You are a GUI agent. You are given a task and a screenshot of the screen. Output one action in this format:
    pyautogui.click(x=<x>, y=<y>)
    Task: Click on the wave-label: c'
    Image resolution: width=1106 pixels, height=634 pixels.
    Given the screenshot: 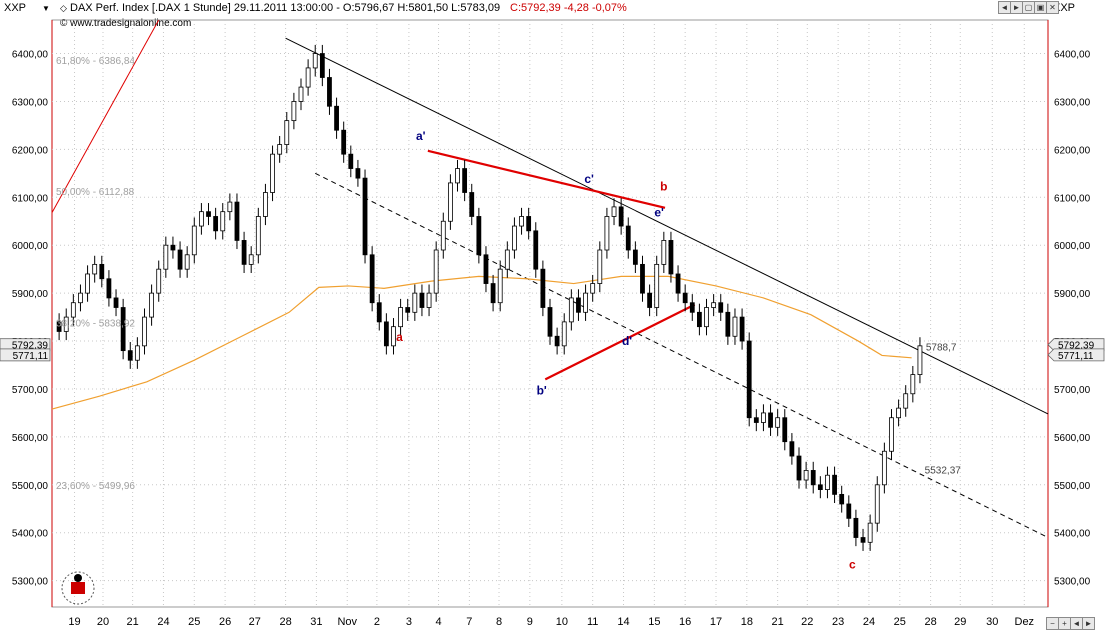 What is the action you would take?
    pyautogui.click(x=589, y=179)
    